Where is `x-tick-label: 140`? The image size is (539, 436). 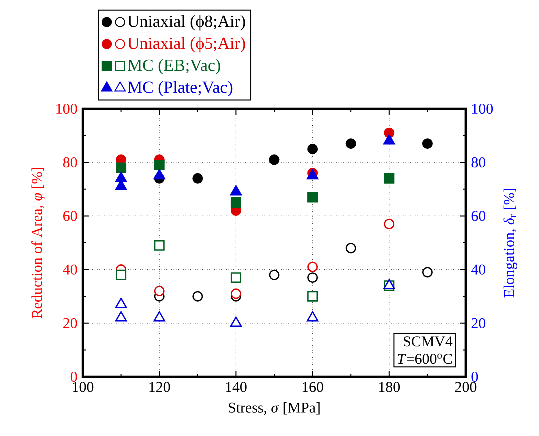 x-tick-label: 140 is located at coordinates (236, 387).